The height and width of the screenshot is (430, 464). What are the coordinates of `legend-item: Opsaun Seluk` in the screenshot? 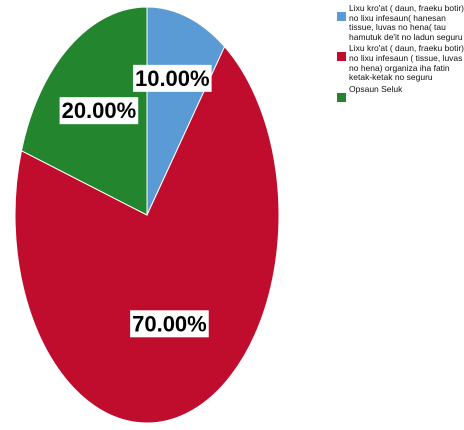 It's located at (400, 93).